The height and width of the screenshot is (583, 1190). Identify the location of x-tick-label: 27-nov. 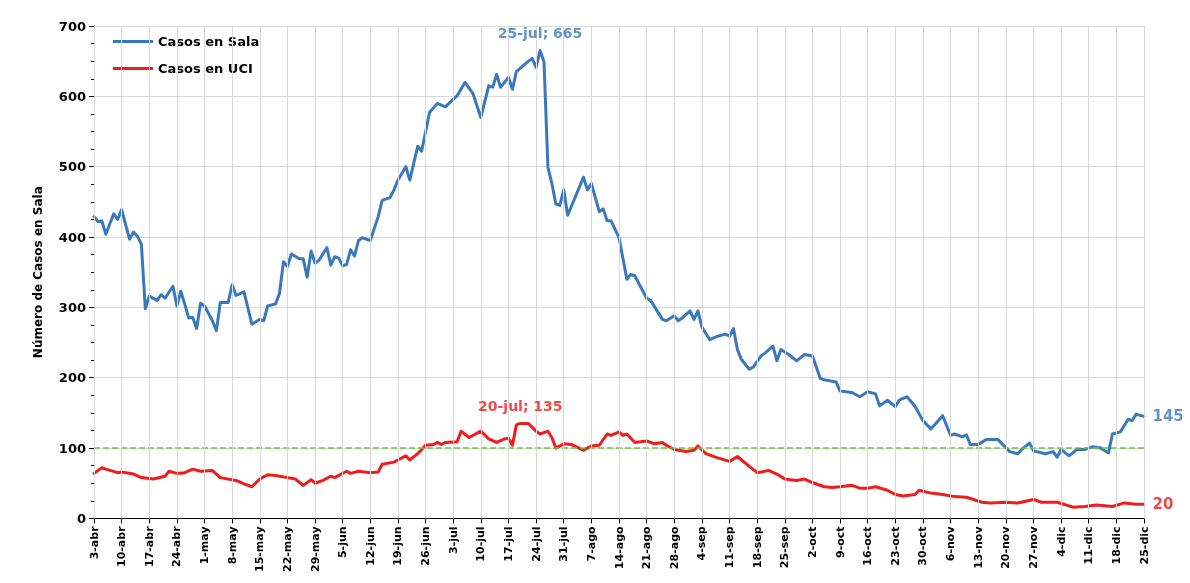
(1033, 547).